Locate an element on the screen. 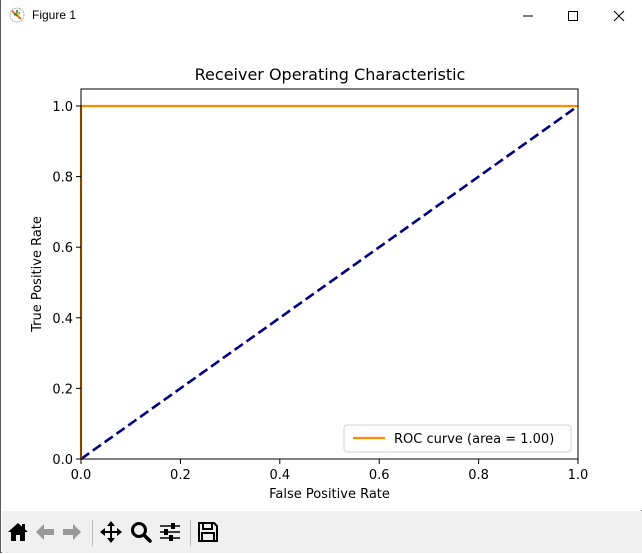 The height and width of the screenshot is (554, 642). x-tick-label: 0.2 is located at coordinates (180, 475).